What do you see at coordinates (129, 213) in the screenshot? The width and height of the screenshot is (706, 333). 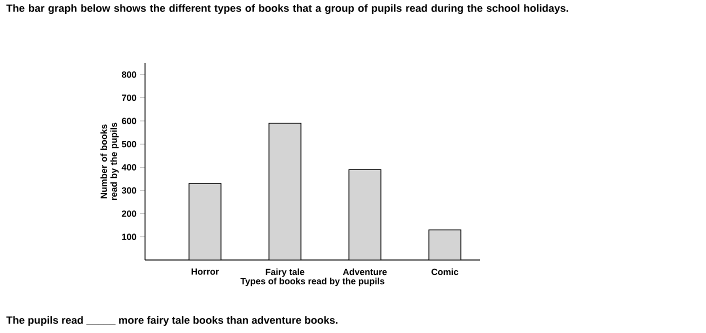 I see `y-tick-label: 200` at bounding box center [129, 213].